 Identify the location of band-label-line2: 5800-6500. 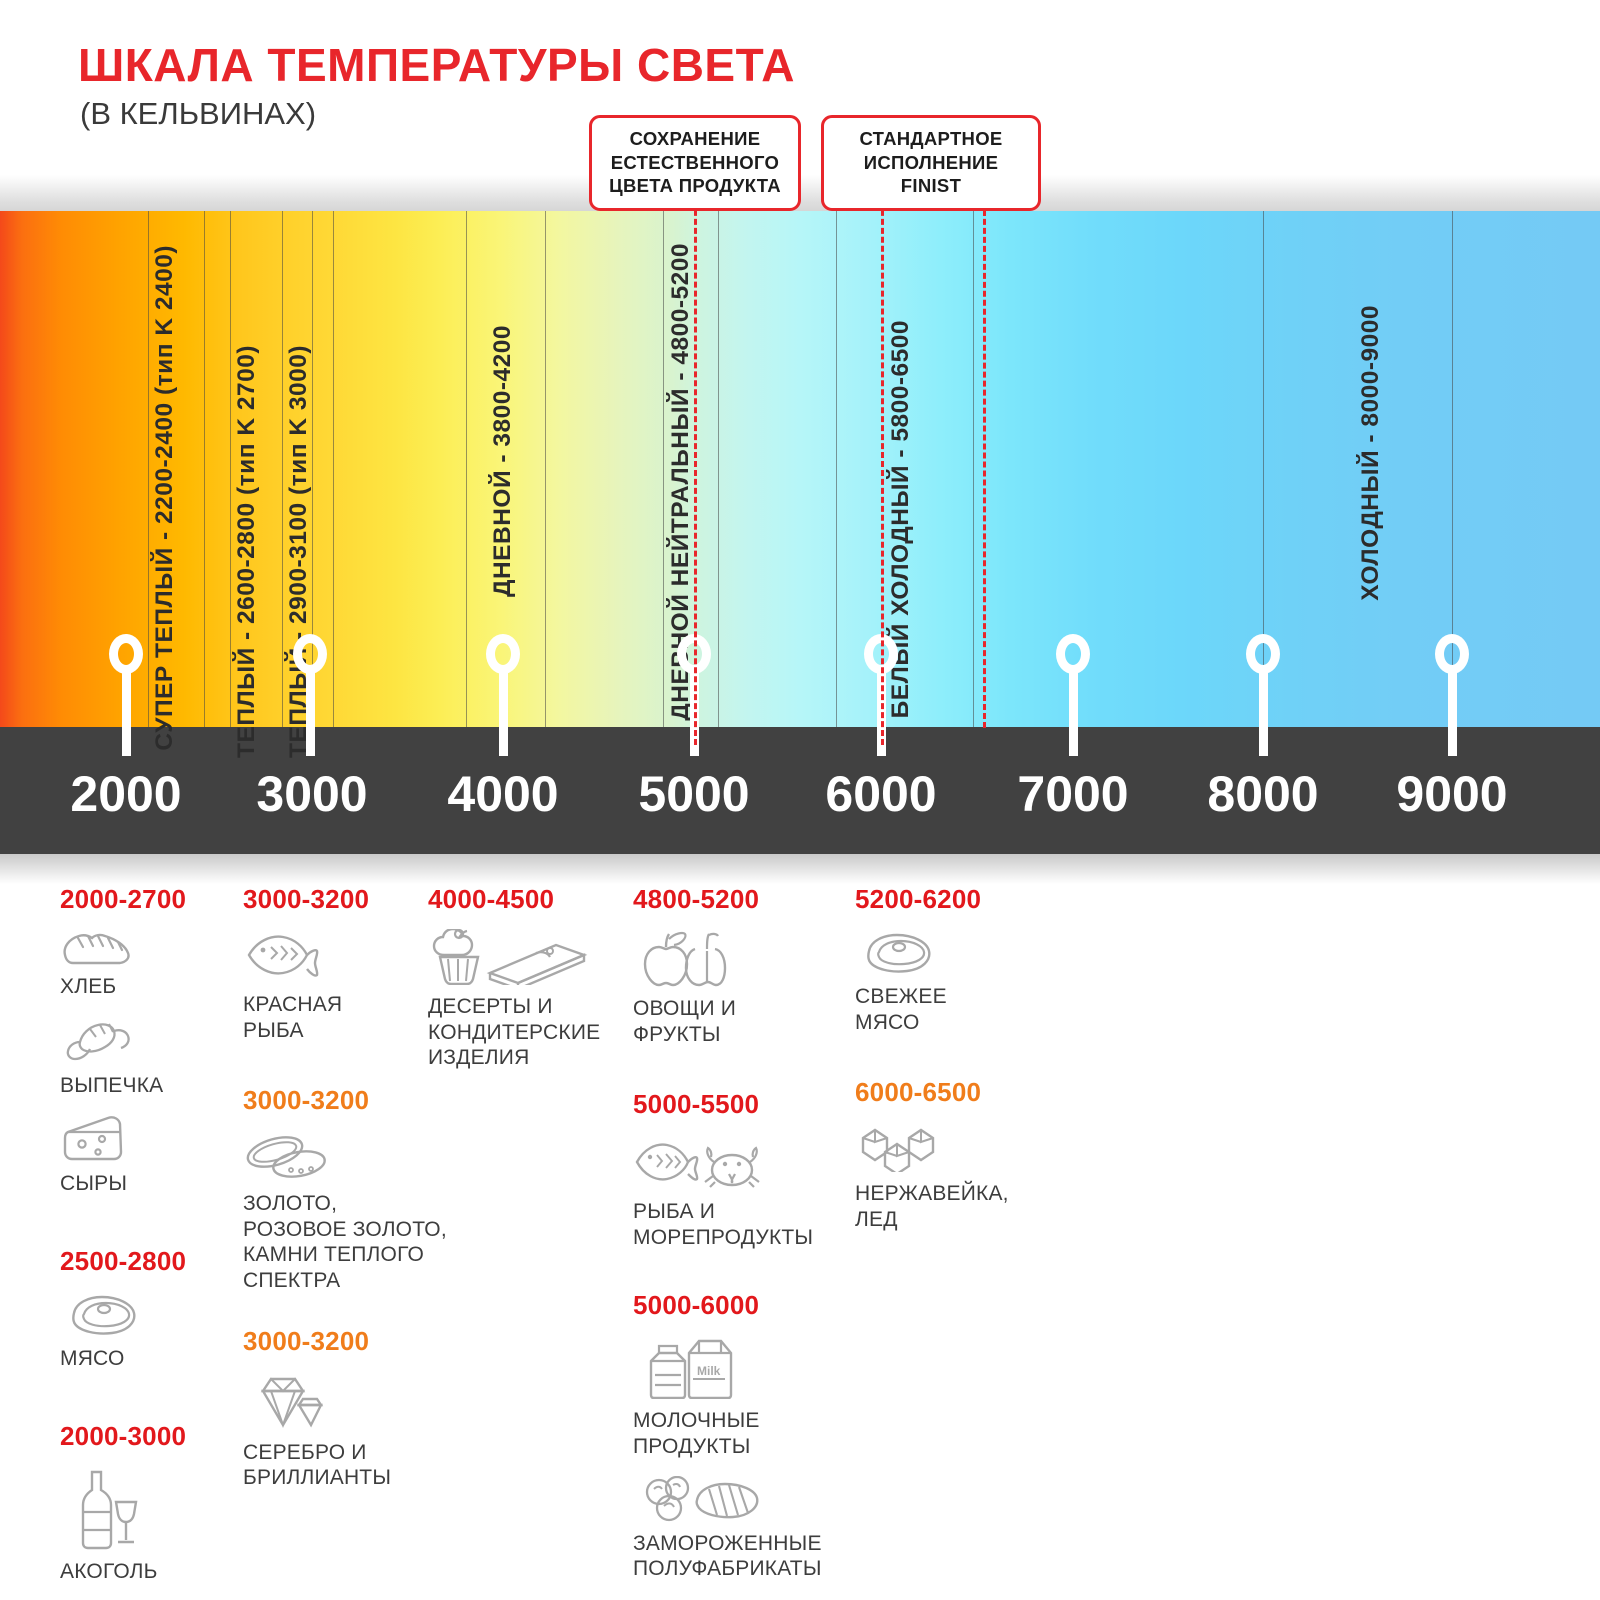
(900, 381).